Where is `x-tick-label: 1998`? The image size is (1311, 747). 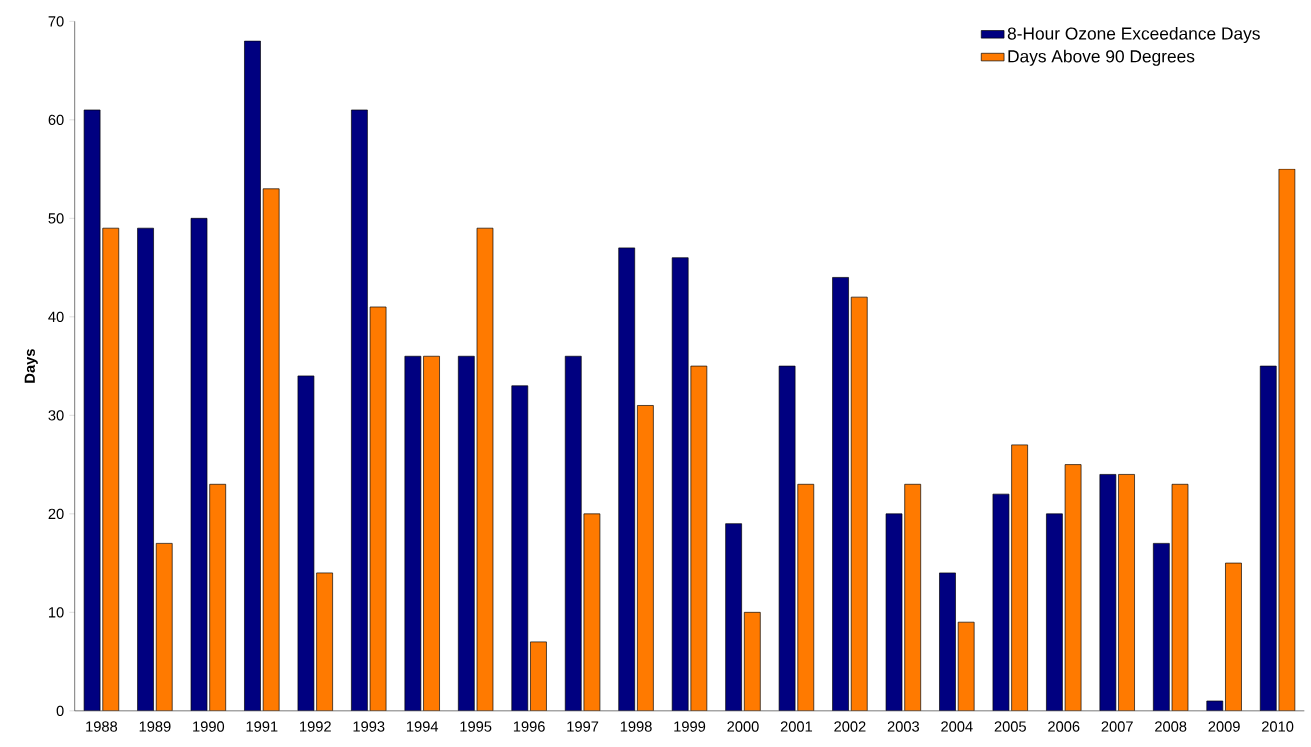 x-tick-label: 1998 is located at coordinates (636, 726).